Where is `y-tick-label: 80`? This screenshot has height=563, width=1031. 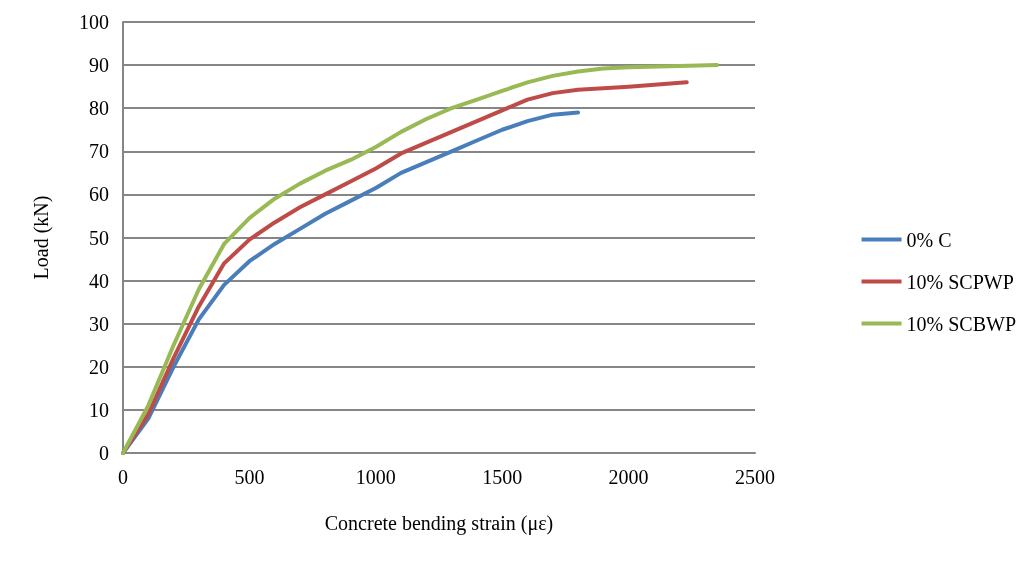 y-tick-label: 80 is located at coordinates (99, 108).